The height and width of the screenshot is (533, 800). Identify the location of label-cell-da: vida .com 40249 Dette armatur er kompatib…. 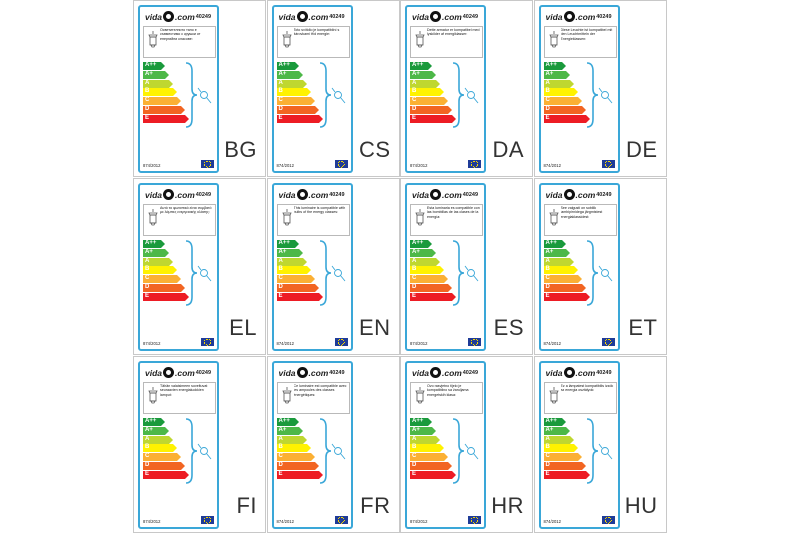
(466, 88).